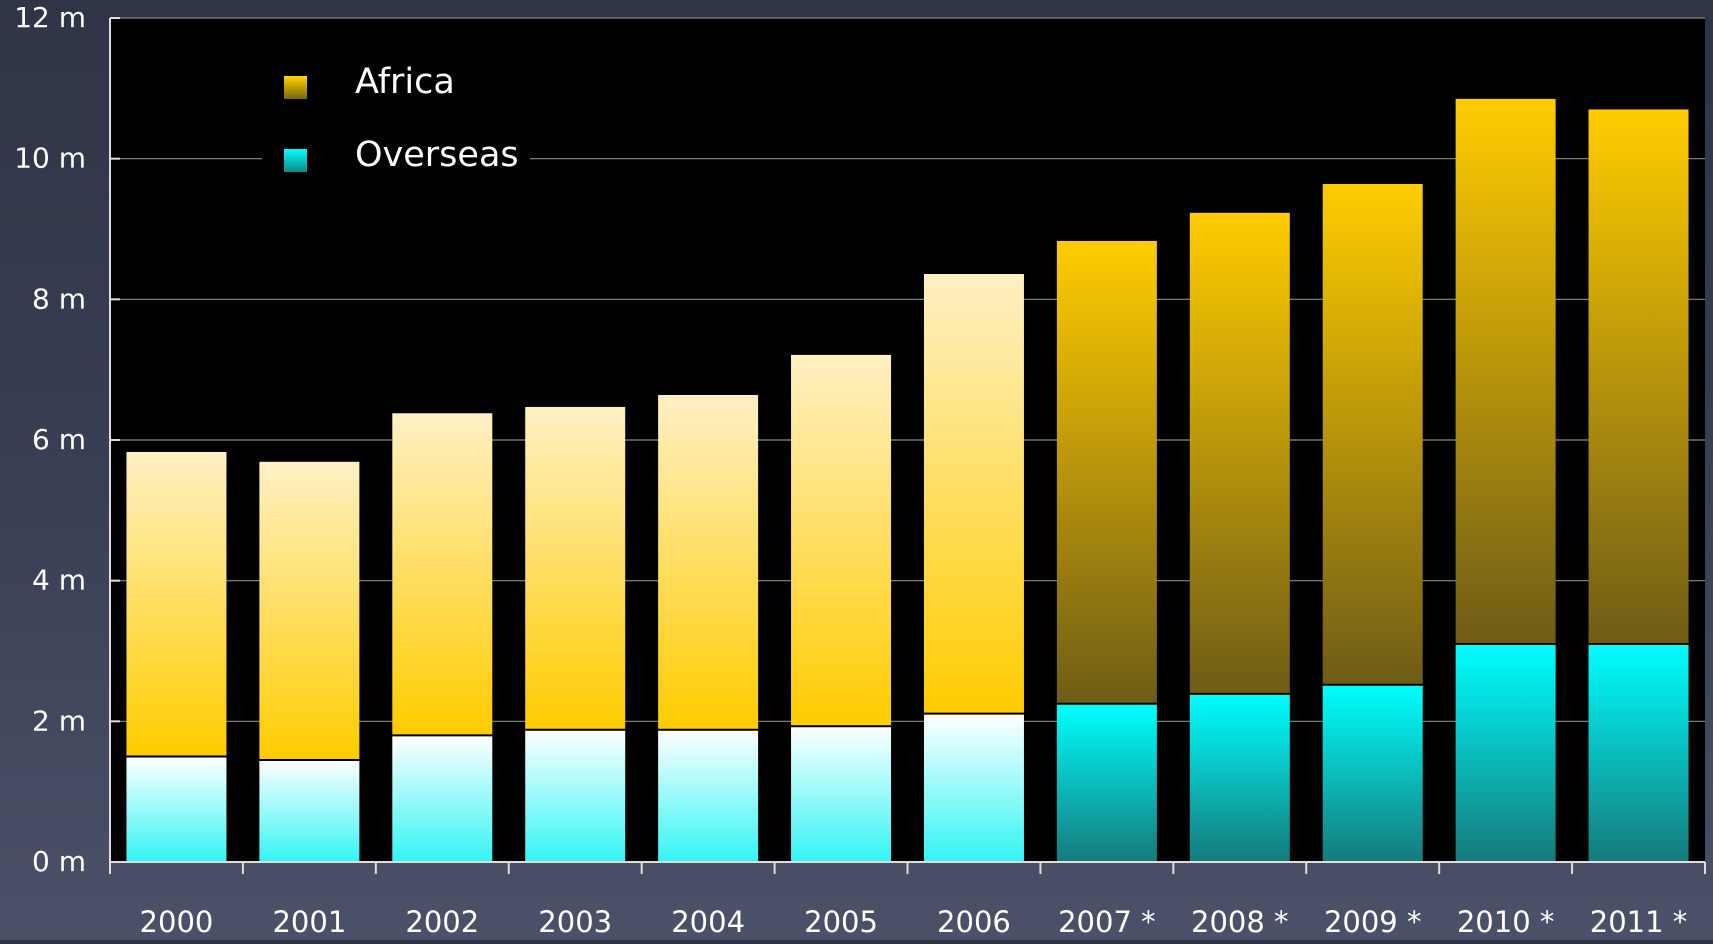 This screenshot has width=1713, height=944. Describe the element at coordinates (575, 922) in the screenshot. I see `x-tick-label-3: 2003` at that location.